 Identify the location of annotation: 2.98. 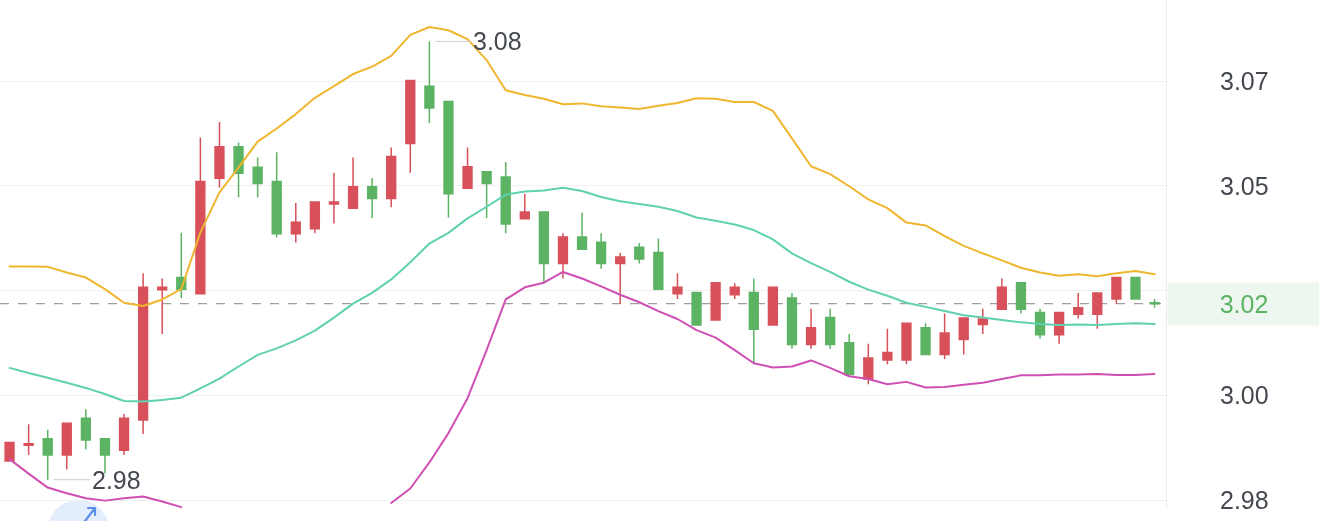
(116, 480).